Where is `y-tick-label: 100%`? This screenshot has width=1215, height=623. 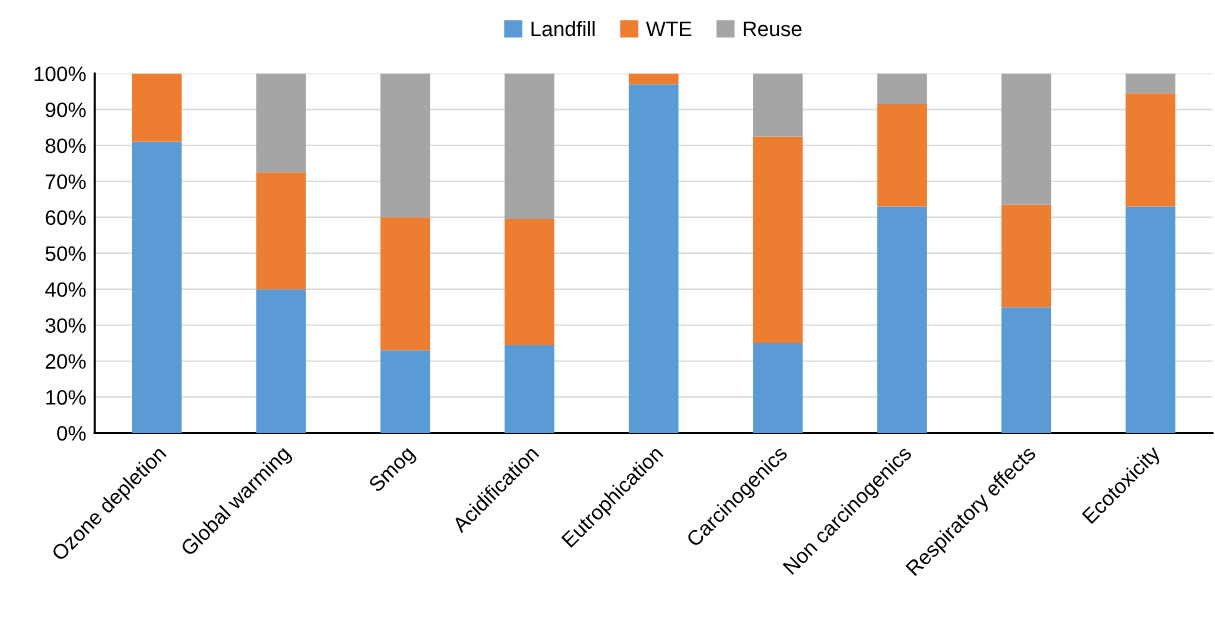
y-tick-label: 100% is located at coordinates (60, 74).